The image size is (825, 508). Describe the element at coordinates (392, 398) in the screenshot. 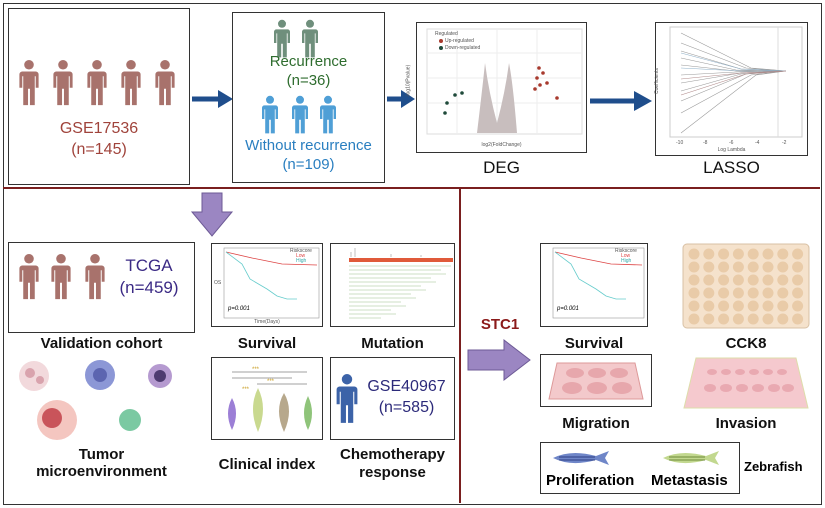

I see `chemo-cohort-box: GSE40967 (n=585)` at that location.